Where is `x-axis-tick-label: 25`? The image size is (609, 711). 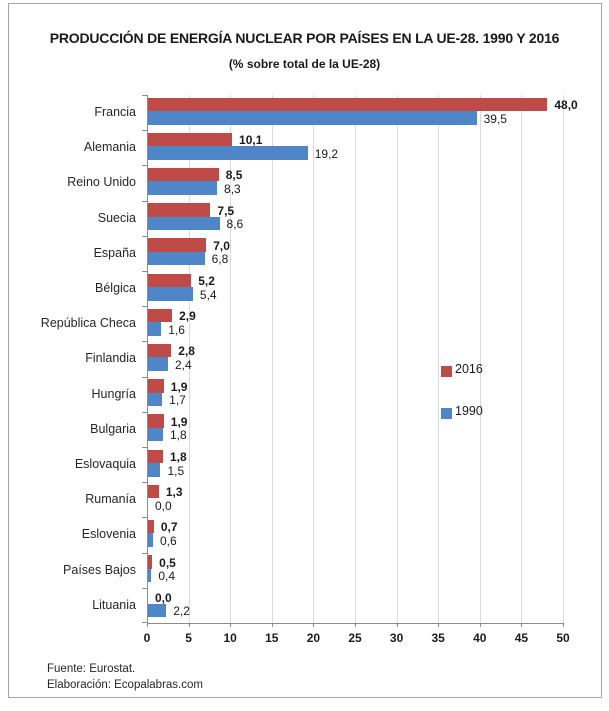 x-axis-tick-label: 25 is located at coordinates (355, 638).